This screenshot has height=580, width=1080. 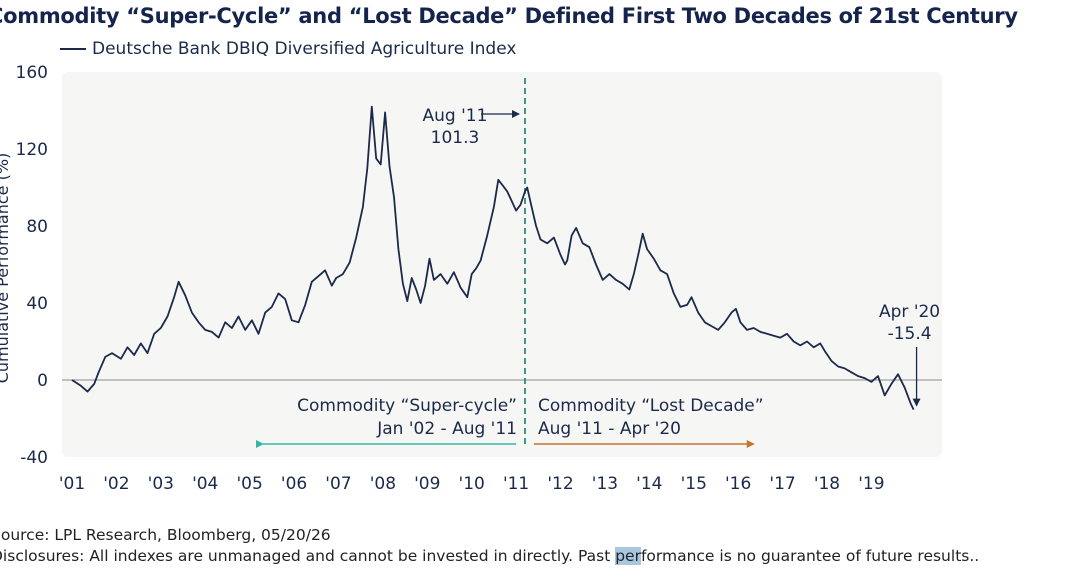 What do you see at coordinates (446, 429) in the screenshot?
I see `super-cycle-dates: Jan '02 - Aug '11` at bounding box center [446, 429].